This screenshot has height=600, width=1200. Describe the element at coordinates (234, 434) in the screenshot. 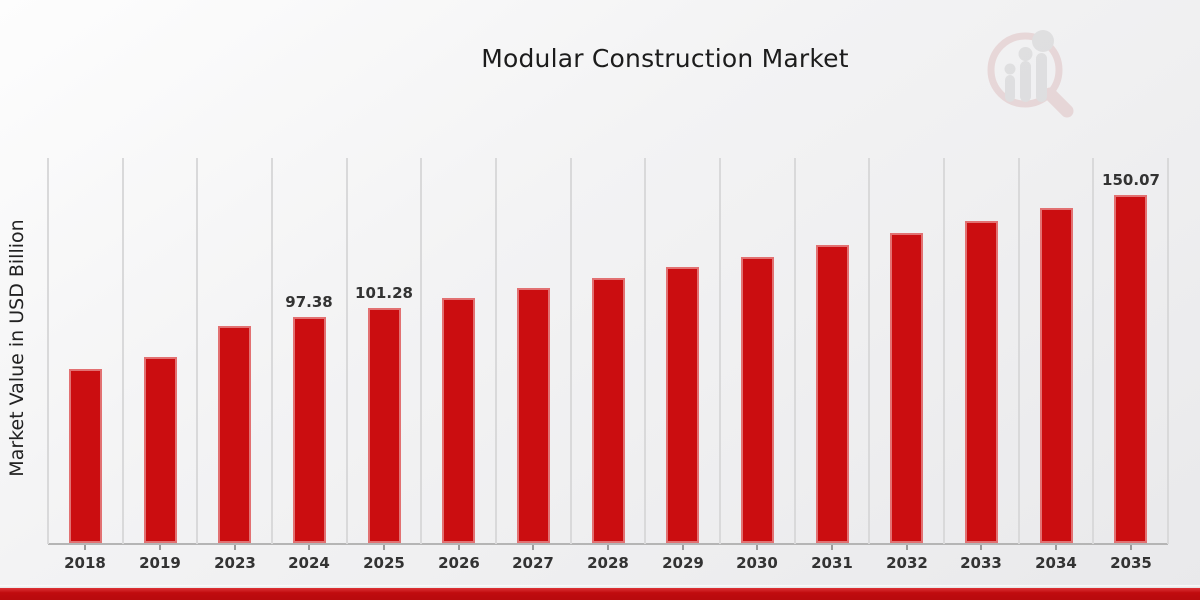

I see `bar-2023` at that location.